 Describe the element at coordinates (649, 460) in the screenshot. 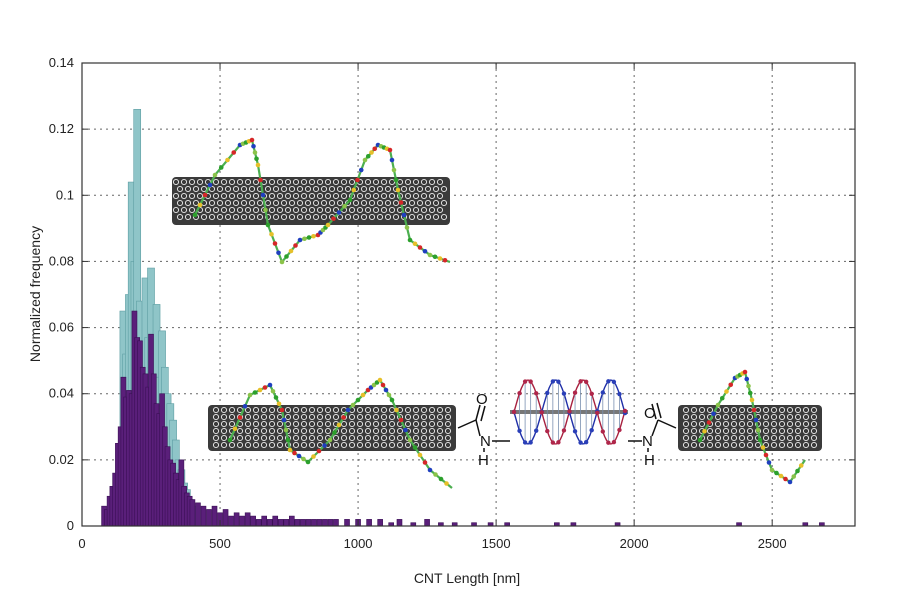

I see `hydrogen-label-2: H` at that location.